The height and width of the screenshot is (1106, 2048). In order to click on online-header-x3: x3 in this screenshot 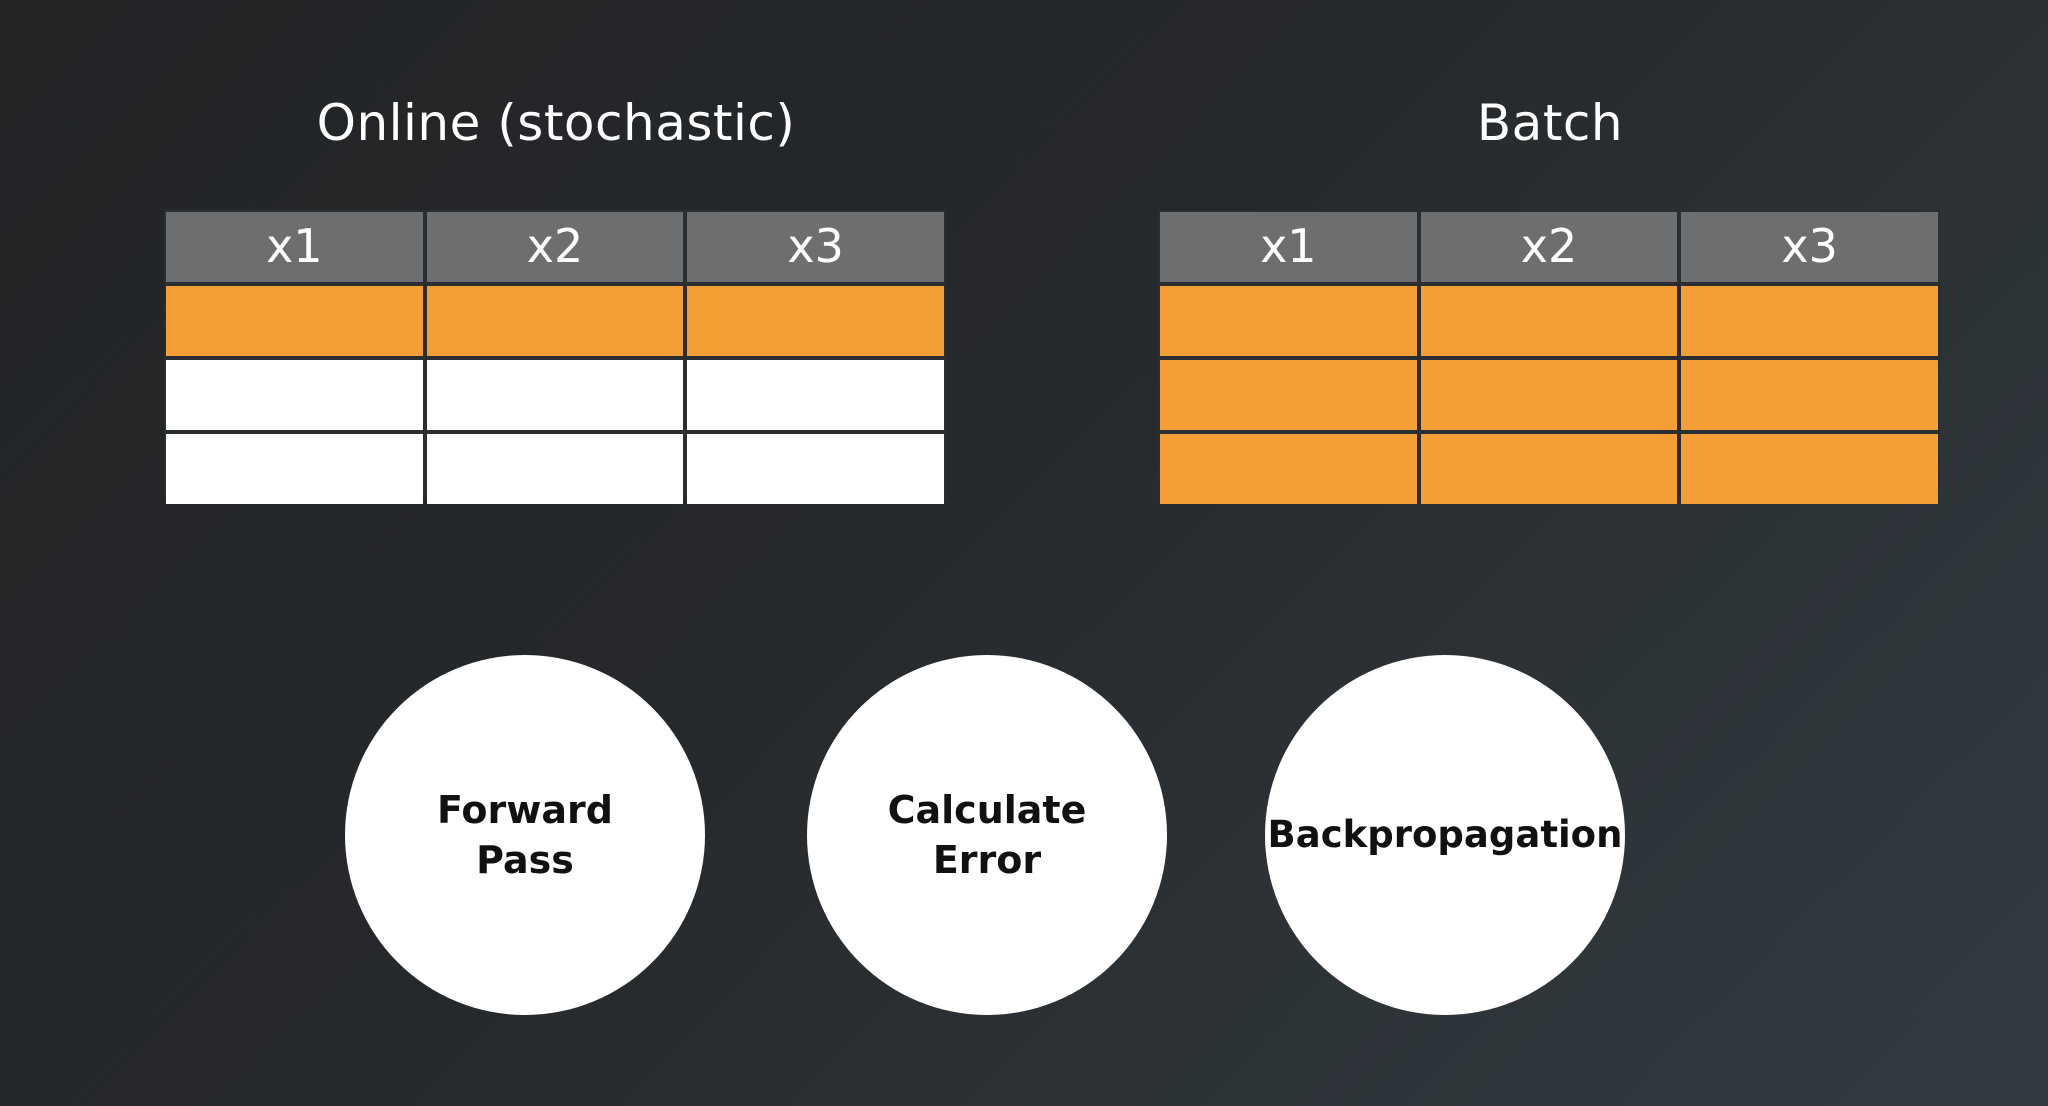, I will do `click(815, 247)`.